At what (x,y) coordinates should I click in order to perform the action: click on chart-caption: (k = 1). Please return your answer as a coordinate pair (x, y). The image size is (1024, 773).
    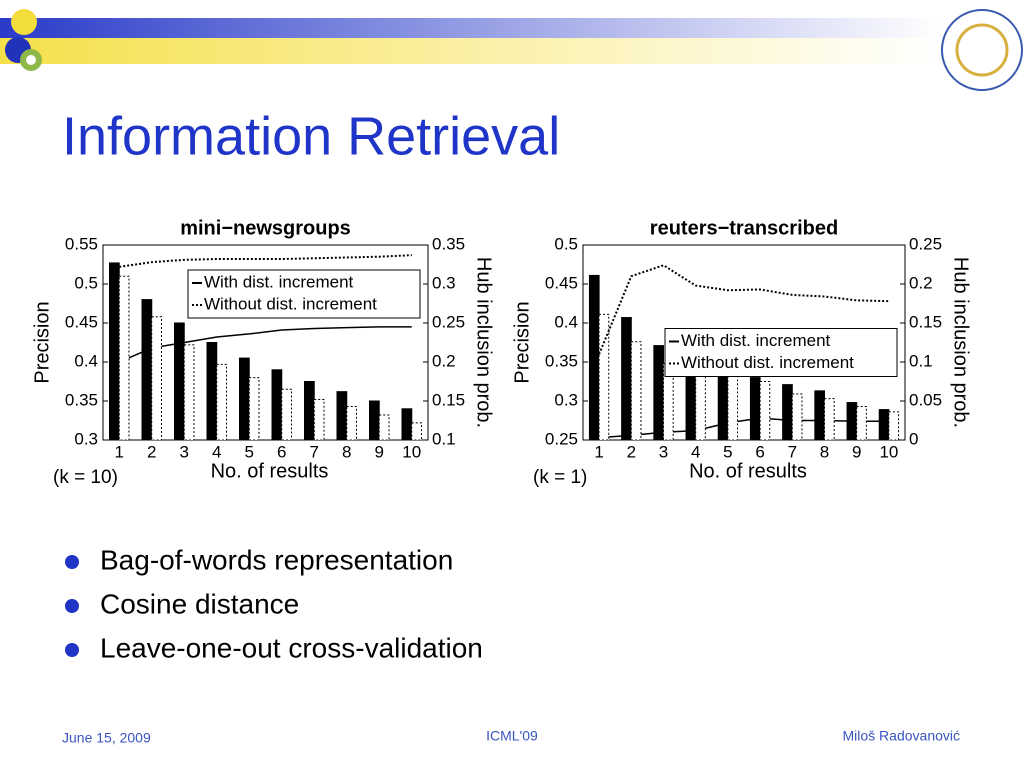
    Looking at the image, I should click on (560, 477).